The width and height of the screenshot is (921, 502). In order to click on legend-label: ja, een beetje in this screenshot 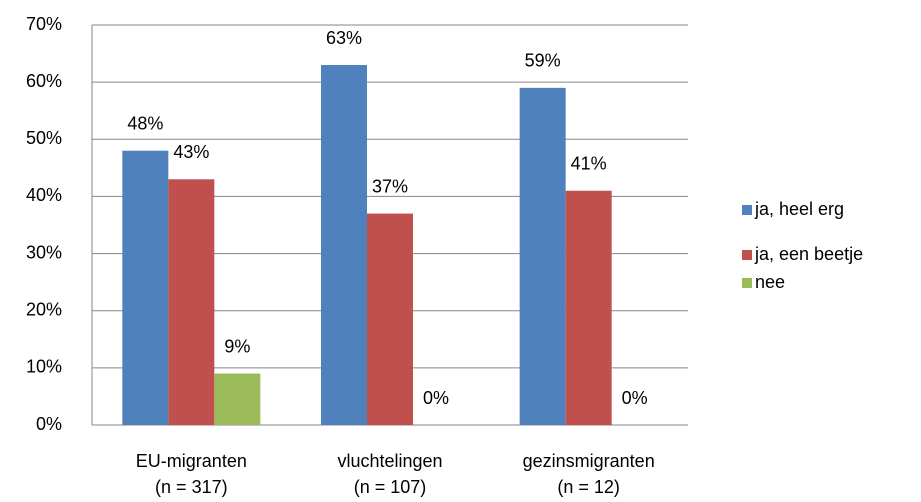, I will do `click(808, 254)`.